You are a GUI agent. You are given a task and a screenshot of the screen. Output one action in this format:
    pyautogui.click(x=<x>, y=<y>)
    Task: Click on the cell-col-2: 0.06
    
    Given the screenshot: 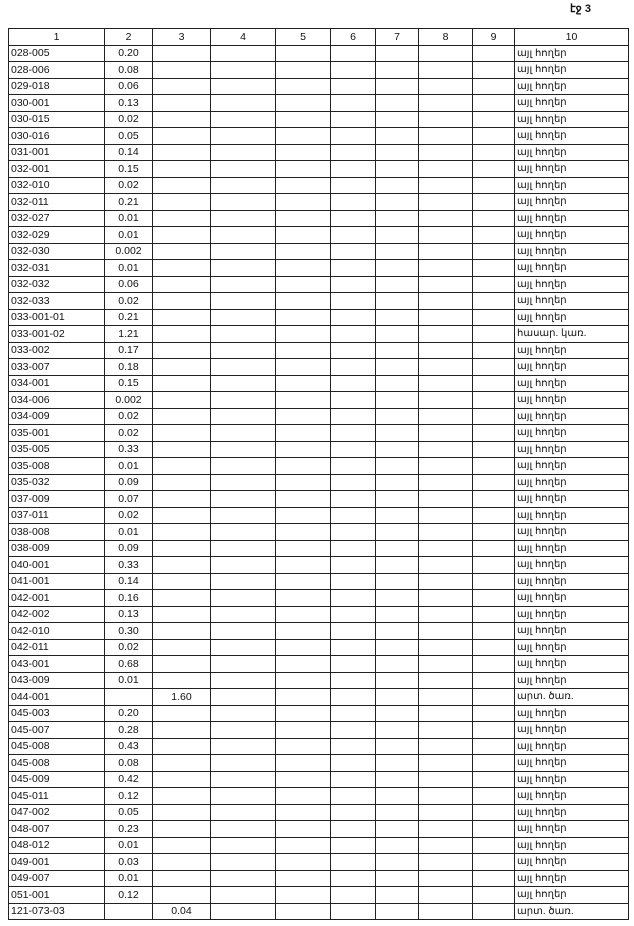 What is the action you would take?
    pyautogui.click(x=128, y=284)
    